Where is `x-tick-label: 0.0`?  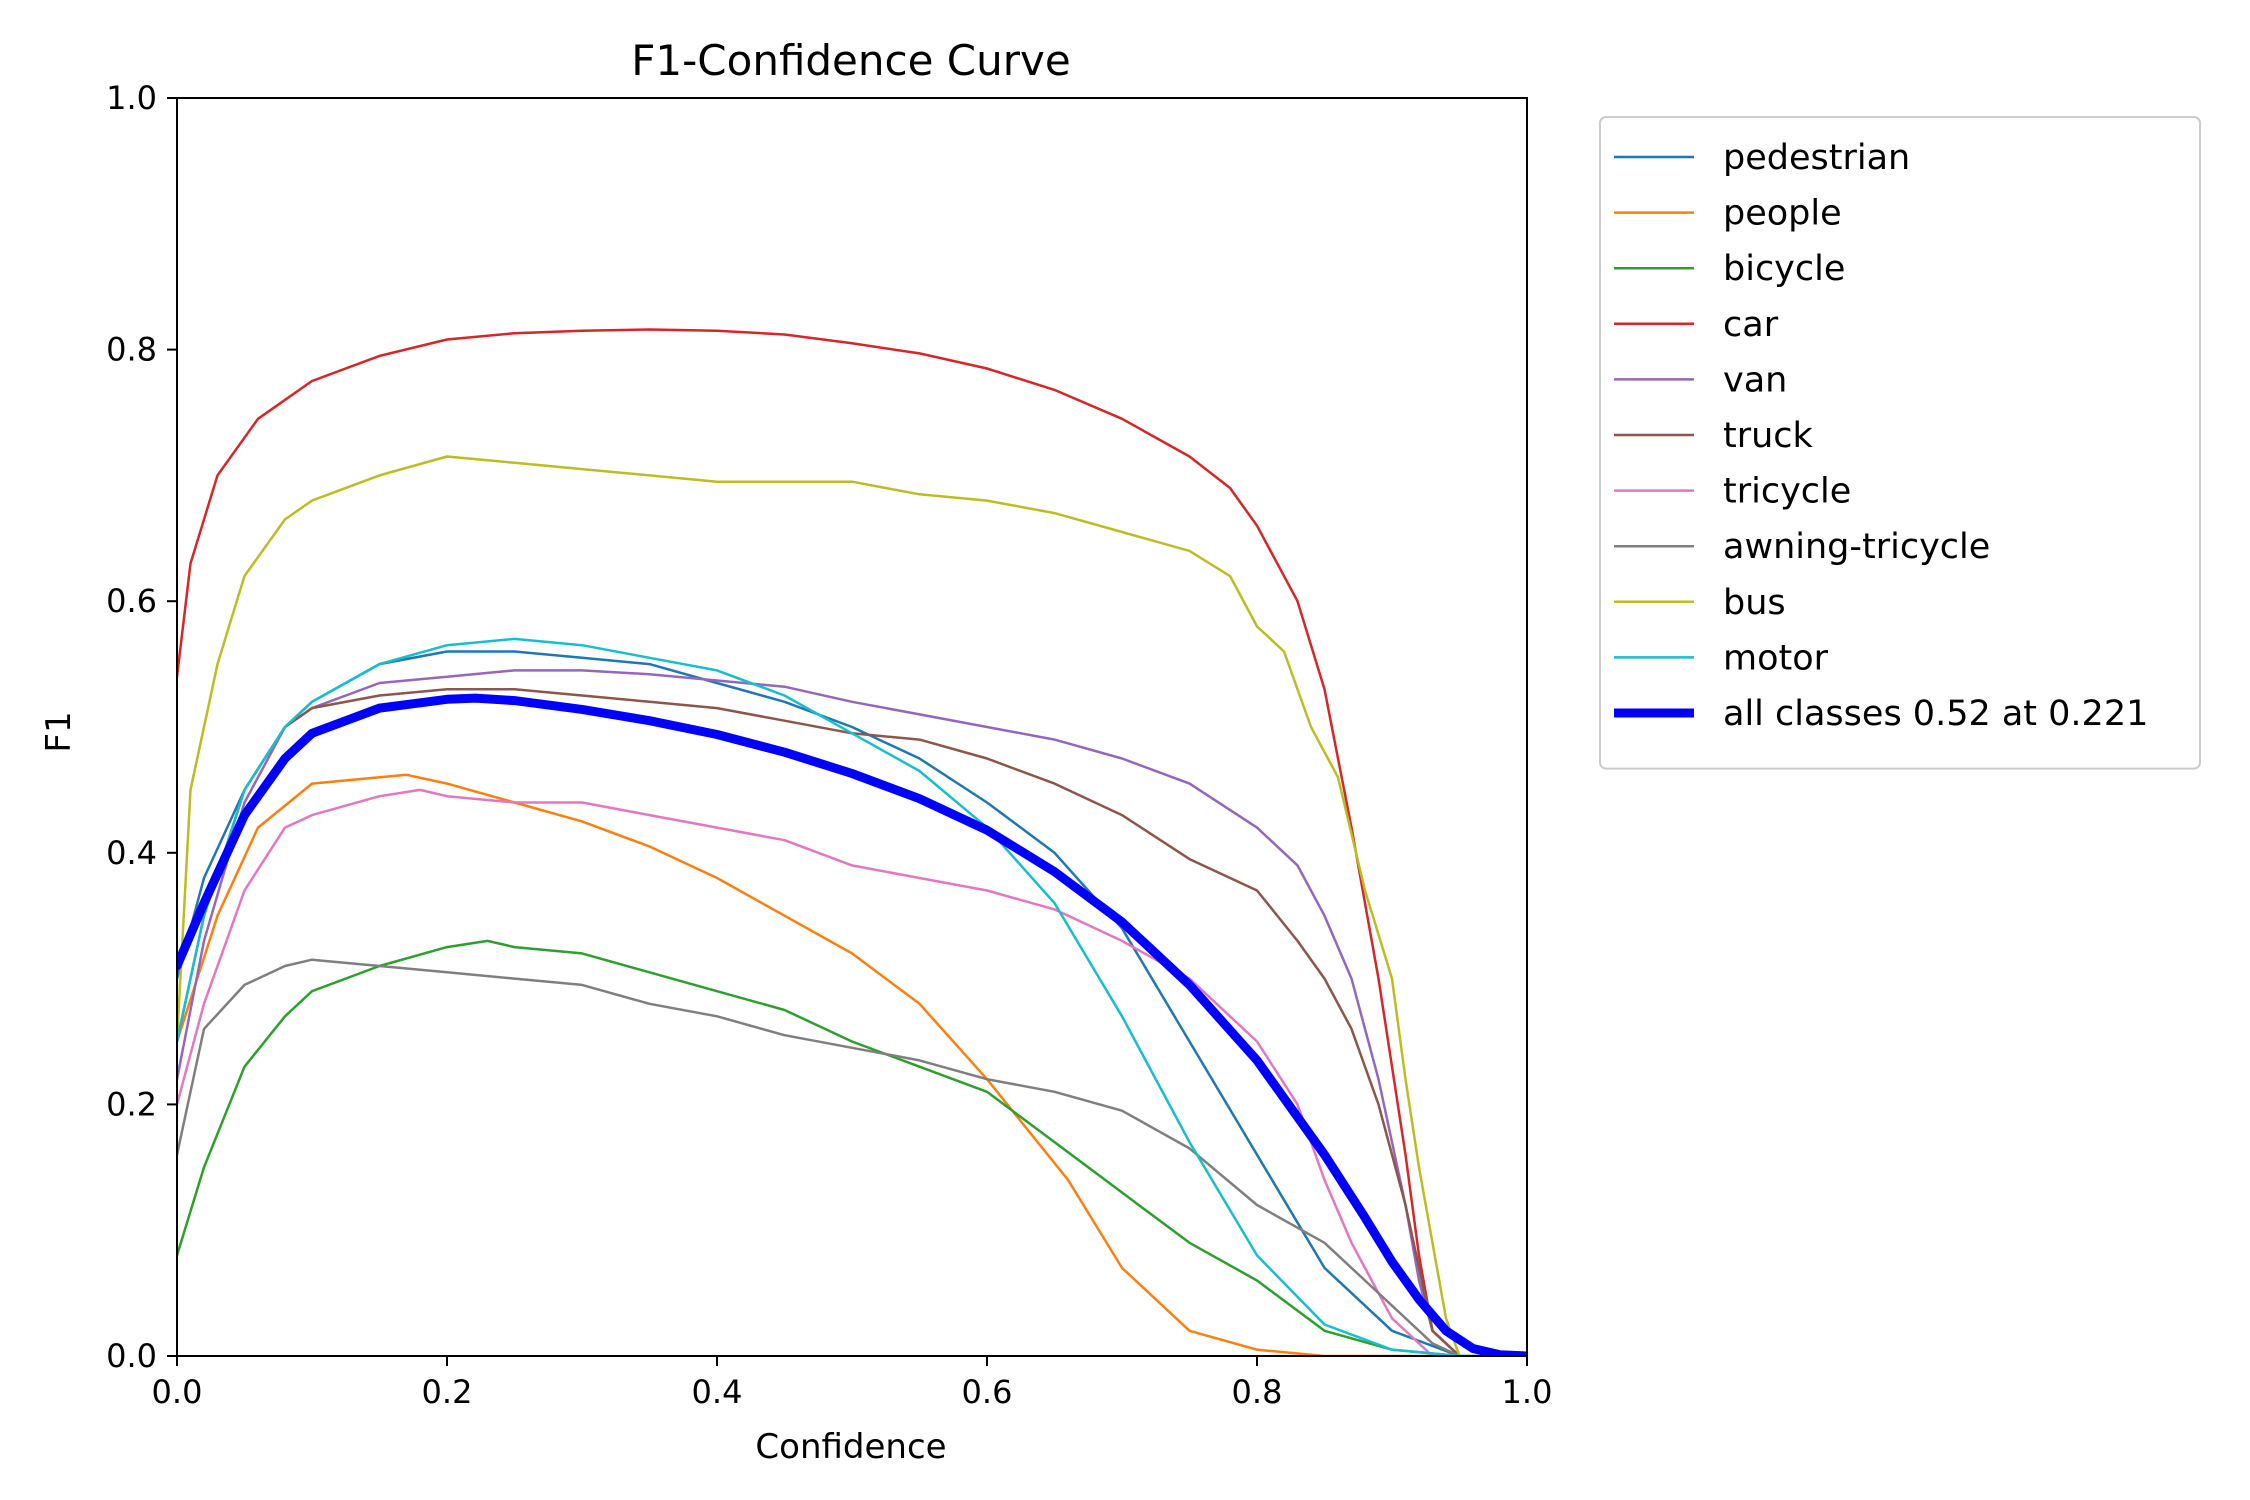 x-tick-label: 0.0 is located at coordinates (177, 1392).